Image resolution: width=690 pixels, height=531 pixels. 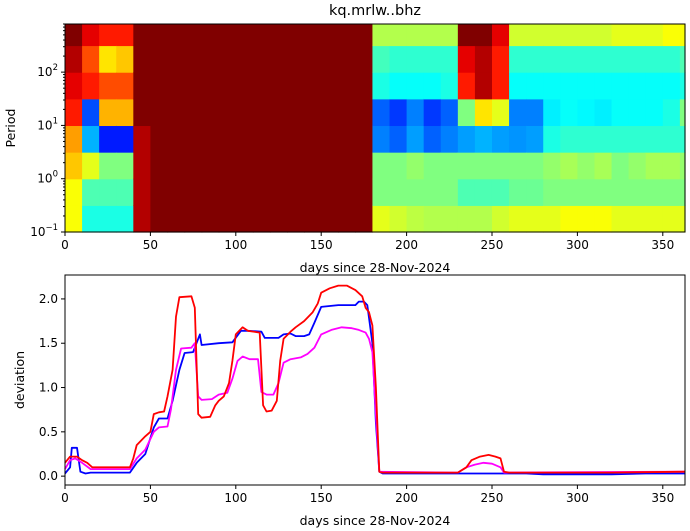 What do you see at coordinates (48, 432) in the screenshot?
I see `y-tick-label: 0.5` at bounding box center [48, 432].